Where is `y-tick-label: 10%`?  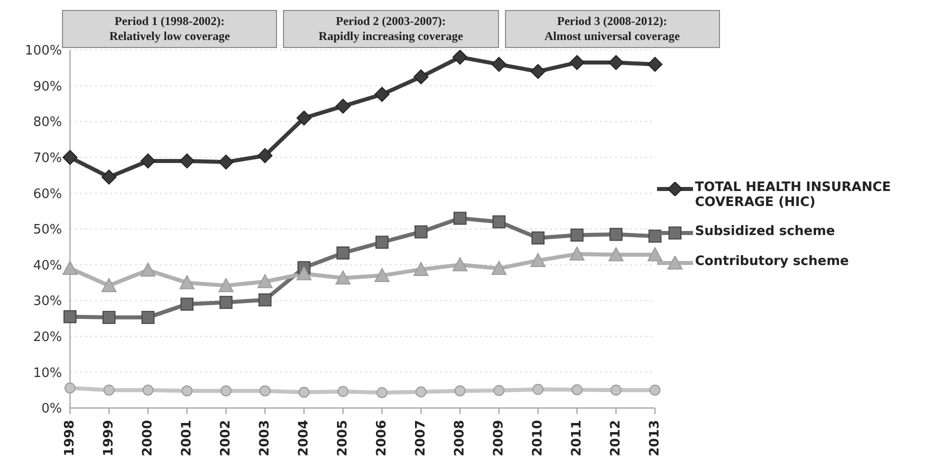 y-tick-label: 10% is located at coordinates (47, 373).